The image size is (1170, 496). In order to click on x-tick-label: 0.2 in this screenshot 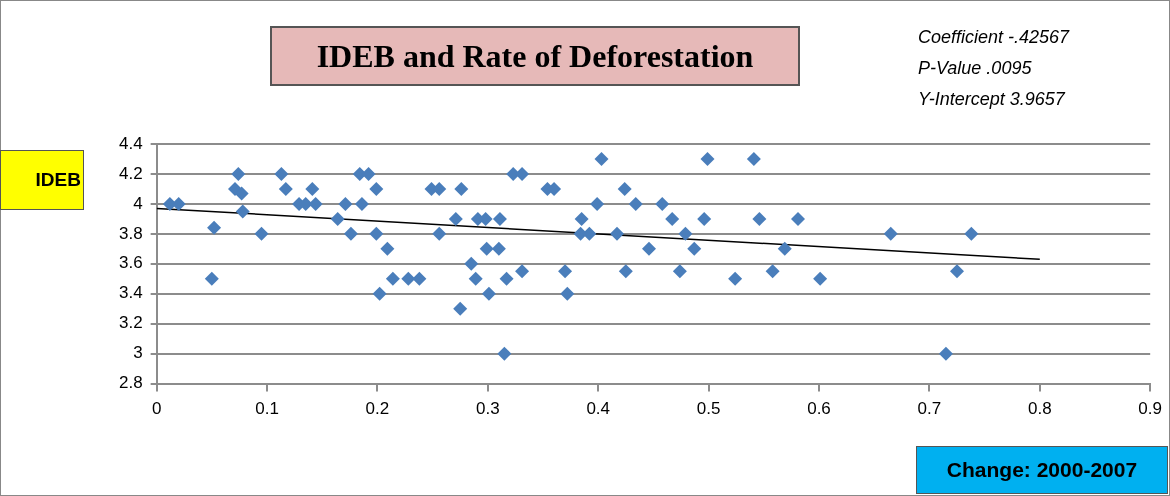, I will do `click(377, 409)`.